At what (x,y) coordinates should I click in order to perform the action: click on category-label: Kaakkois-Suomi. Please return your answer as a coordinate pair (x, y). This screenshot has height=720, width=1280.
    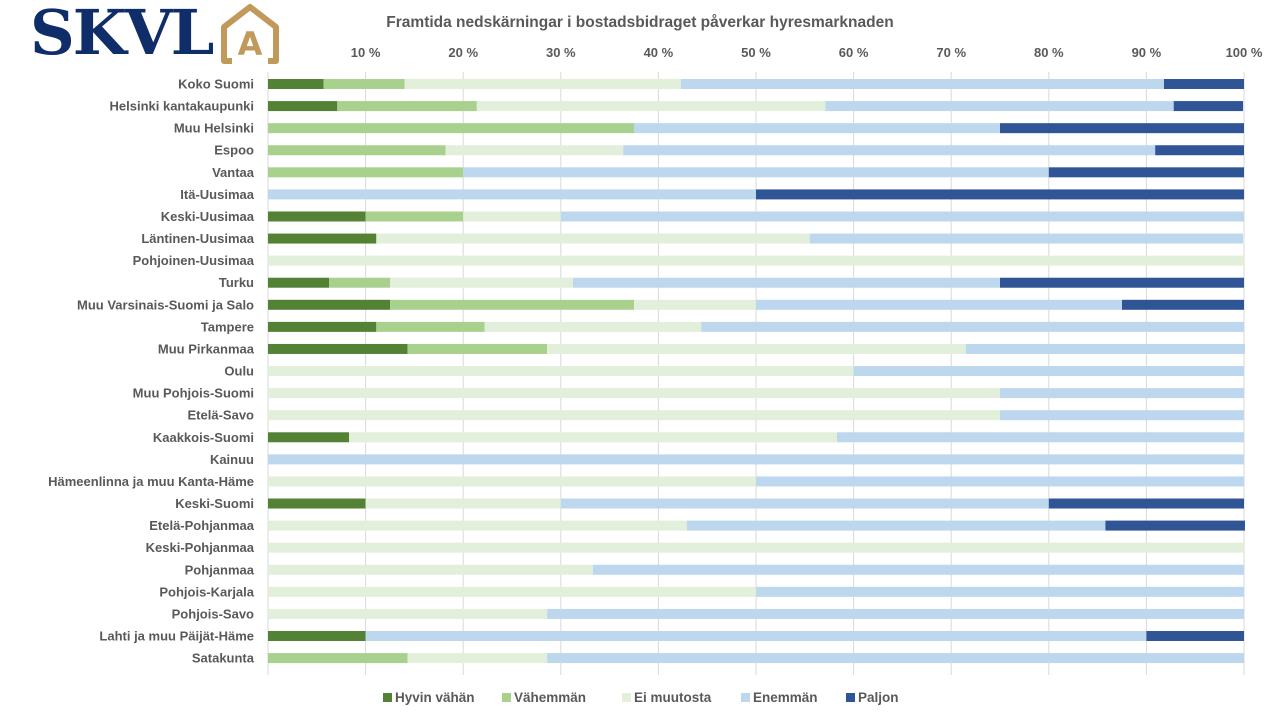
    Looking at the image, I should click on (203, 437).